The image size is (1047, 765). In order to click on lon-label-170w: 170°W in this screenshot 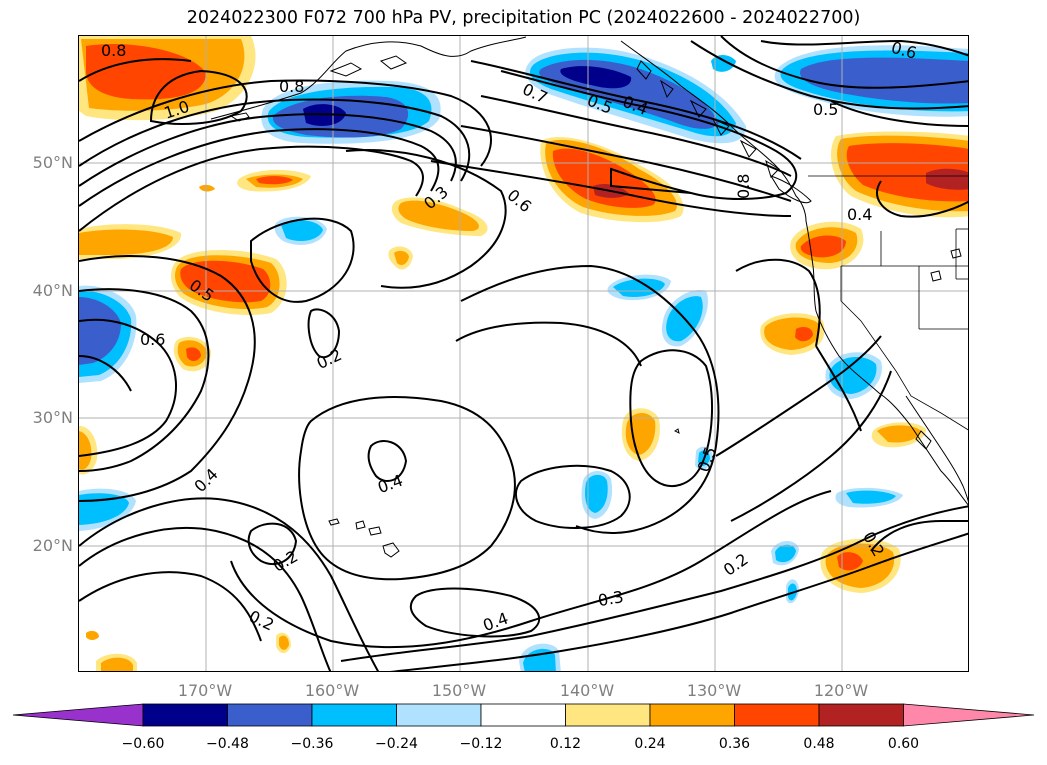, I will do `click(205, 690)`.